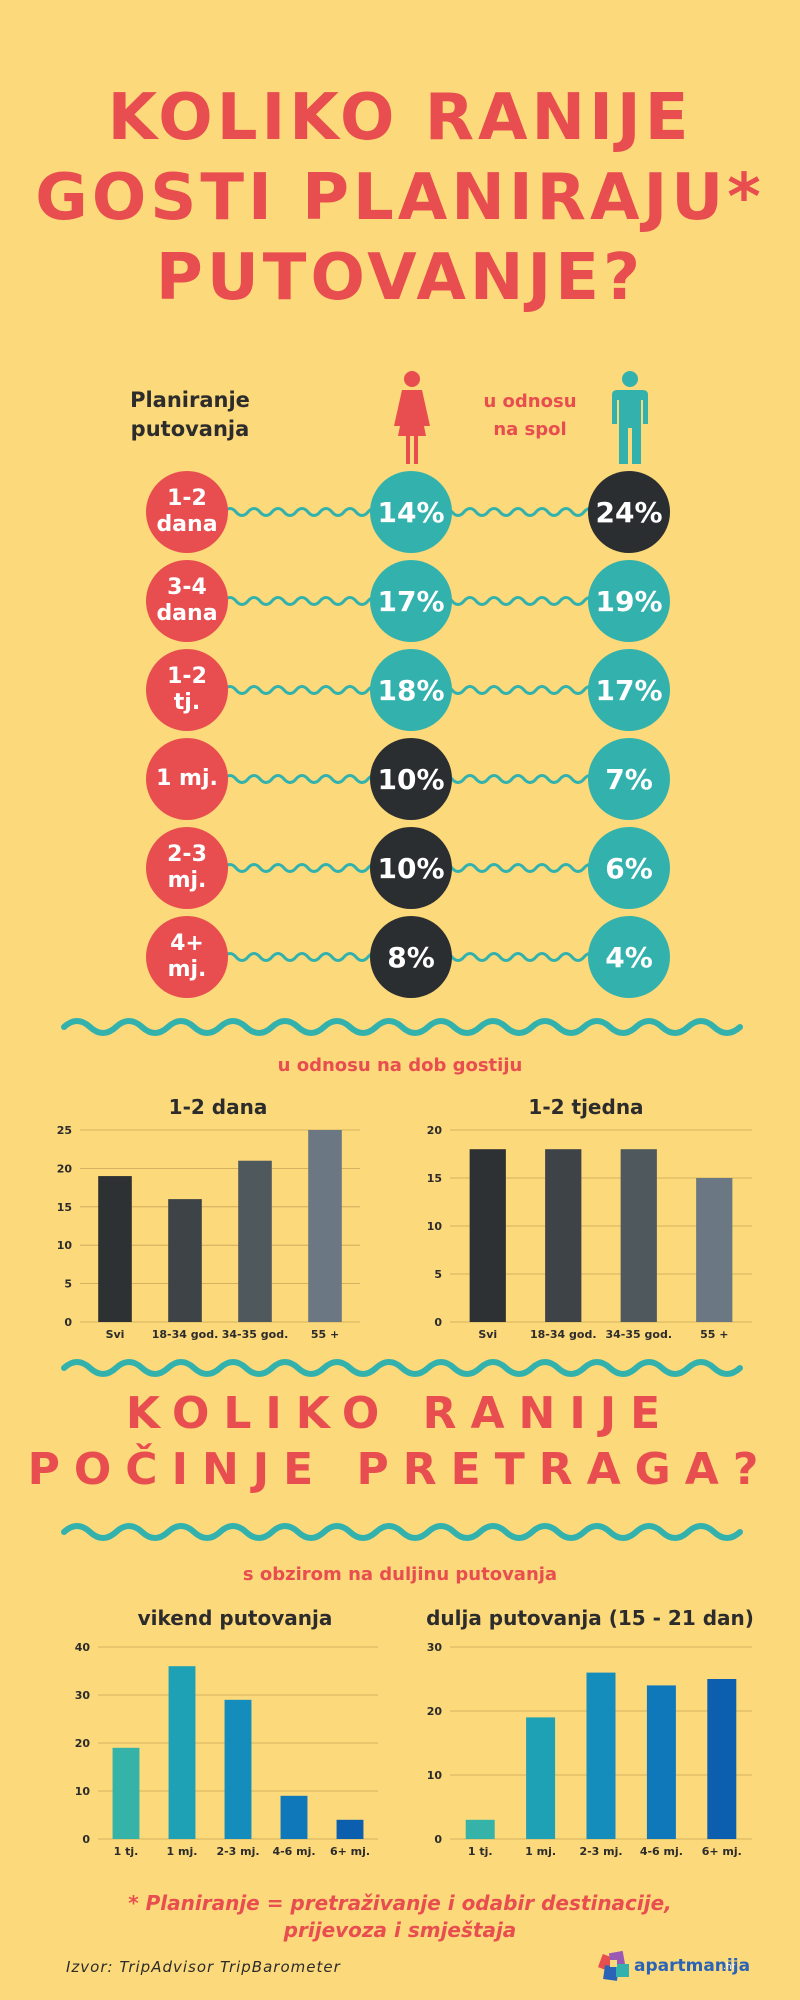  I want to click on age-subtitle: u odnosu na dob gostiju, so click(400, 1065).